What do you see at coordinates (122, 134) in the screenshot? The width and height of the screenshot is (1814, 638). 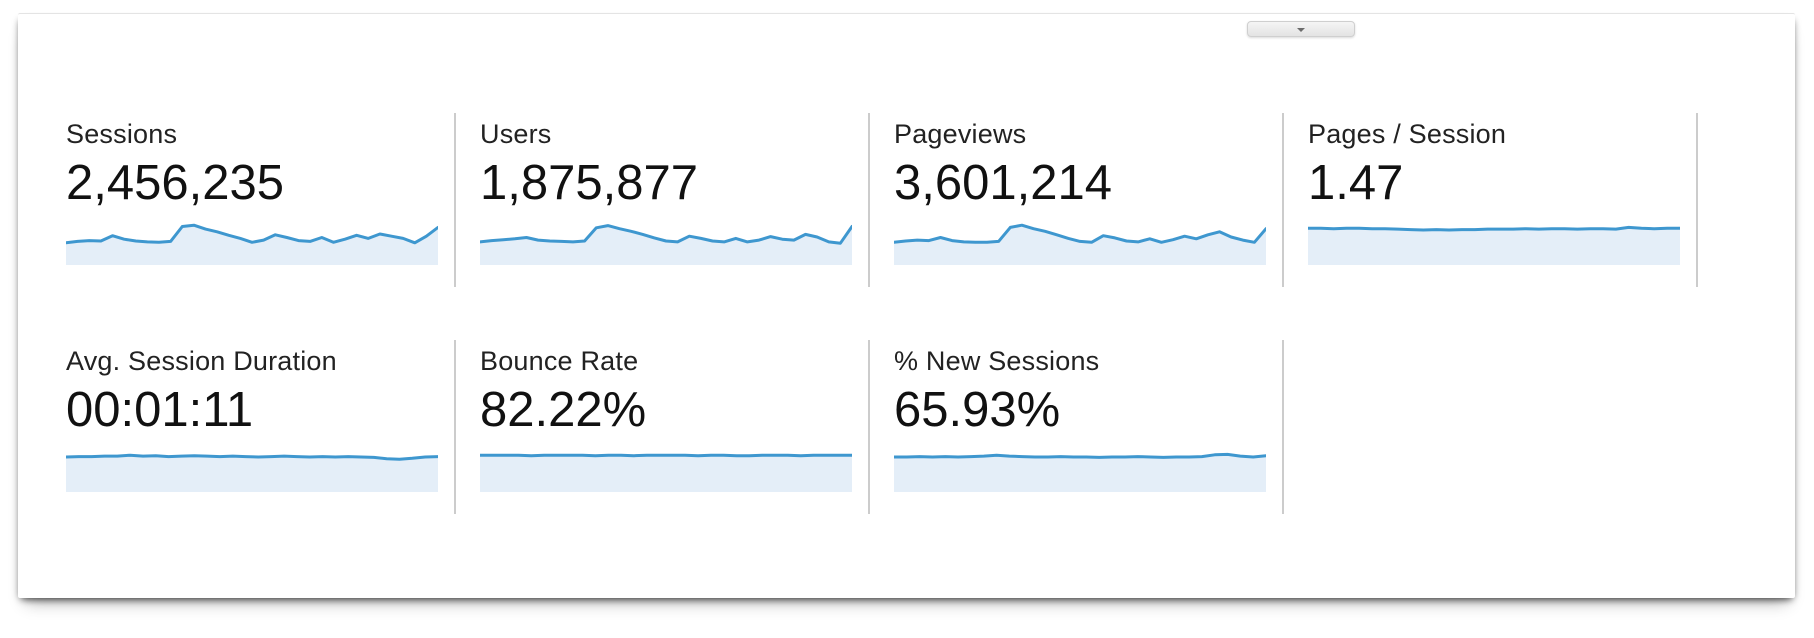 I see `metric-label: Sessions` at bounding box center [122, 134].